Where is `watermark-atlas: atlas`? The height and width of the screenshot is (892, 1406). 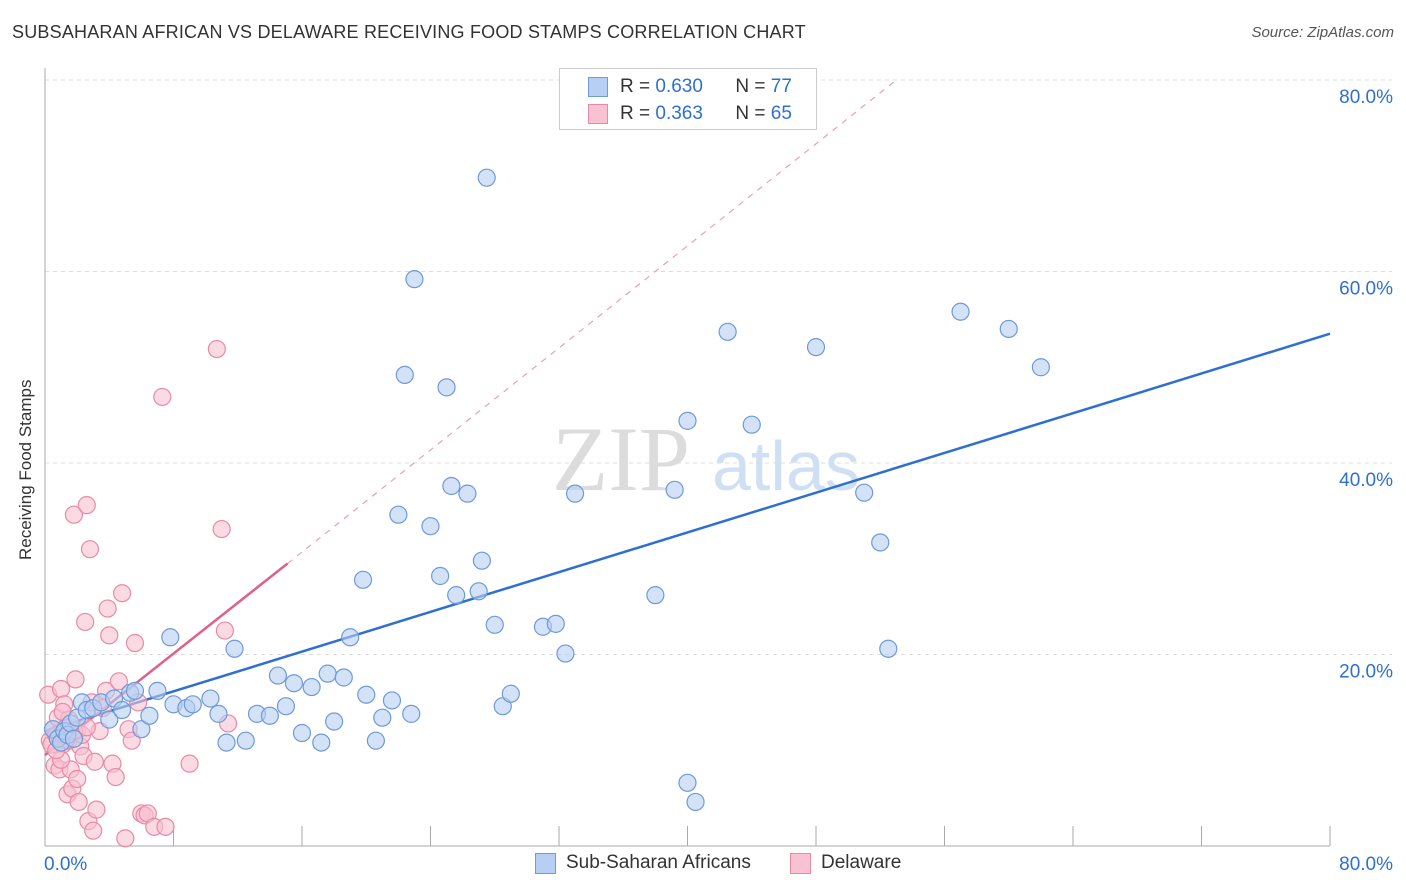
watermark-atlas: atlas is located at coordinates (786, 466).